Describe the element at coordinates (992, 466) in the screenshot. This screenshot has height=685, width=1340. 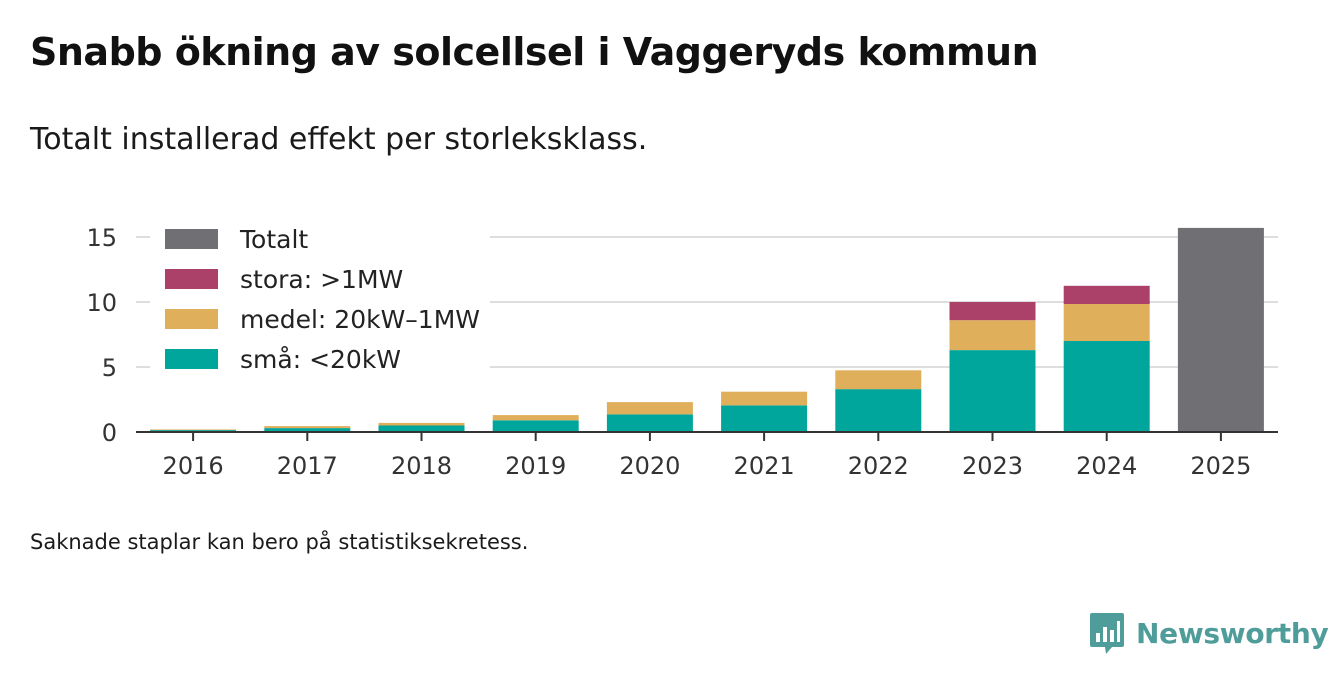
I see `x-tick-label: 2023` at that location.